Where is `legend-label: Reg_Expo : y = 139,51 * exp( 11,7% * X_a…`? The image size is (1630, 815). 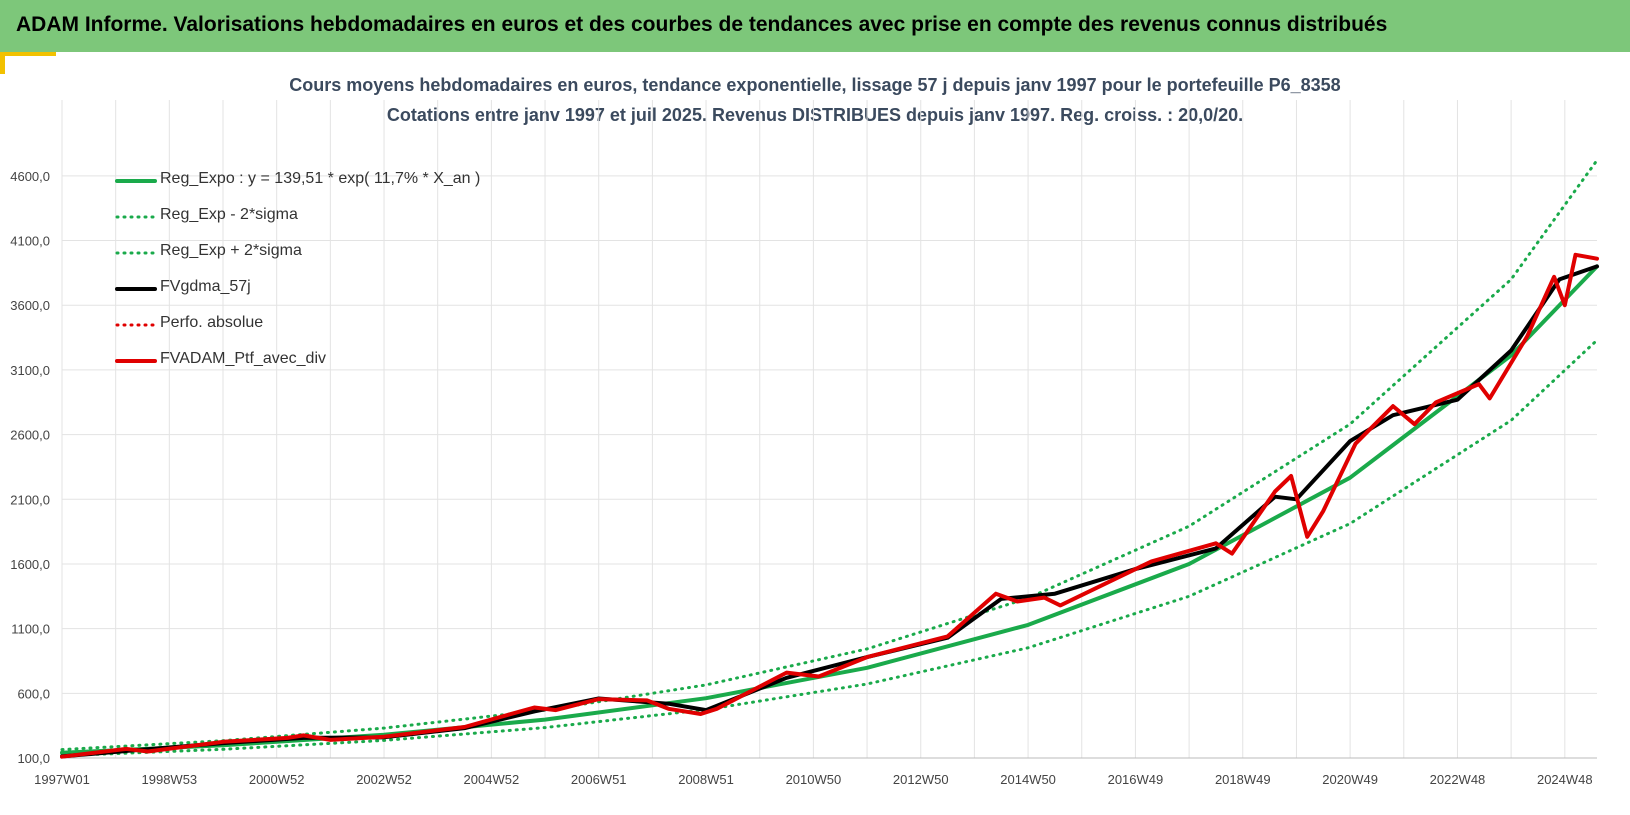 legend-label: Reg_Expo : y = 139,51 * exp( 11,7% * X_a… is located at coordinates (320, 178).